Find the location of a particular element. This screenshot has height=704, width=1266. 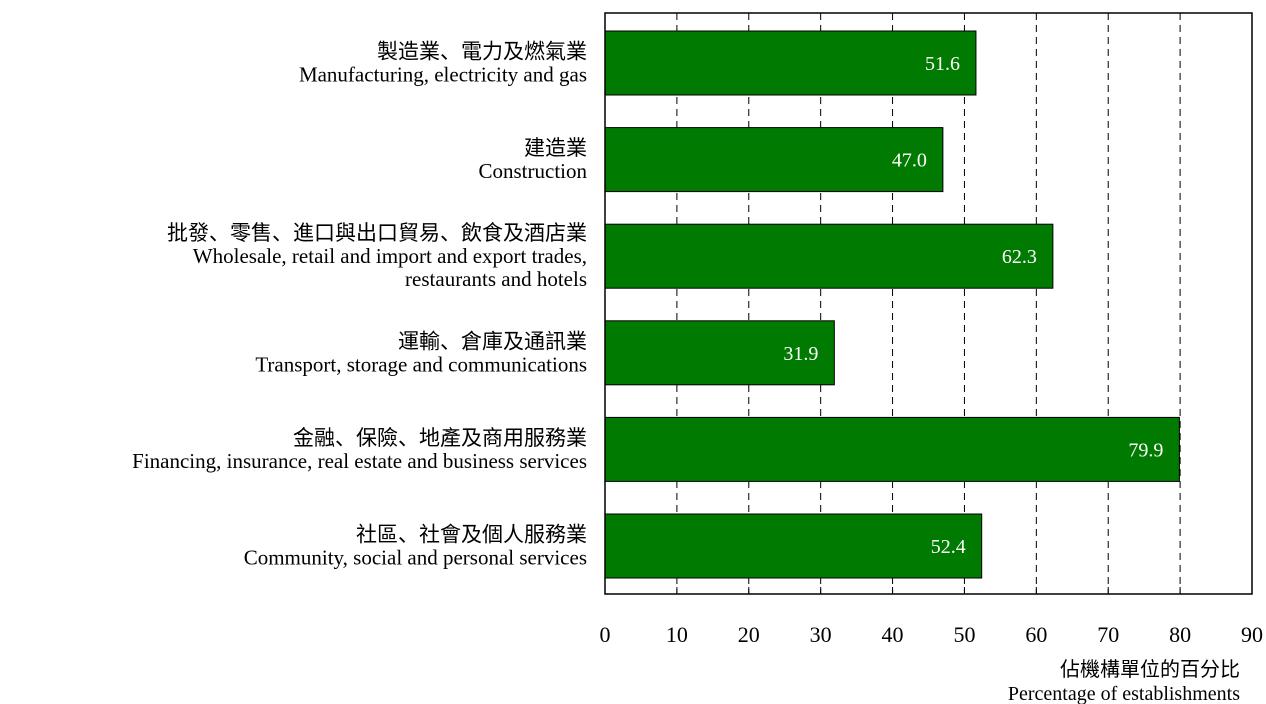

category-label-zh: 社區、社會及個人服務業 is located at coordinates (471, 535).